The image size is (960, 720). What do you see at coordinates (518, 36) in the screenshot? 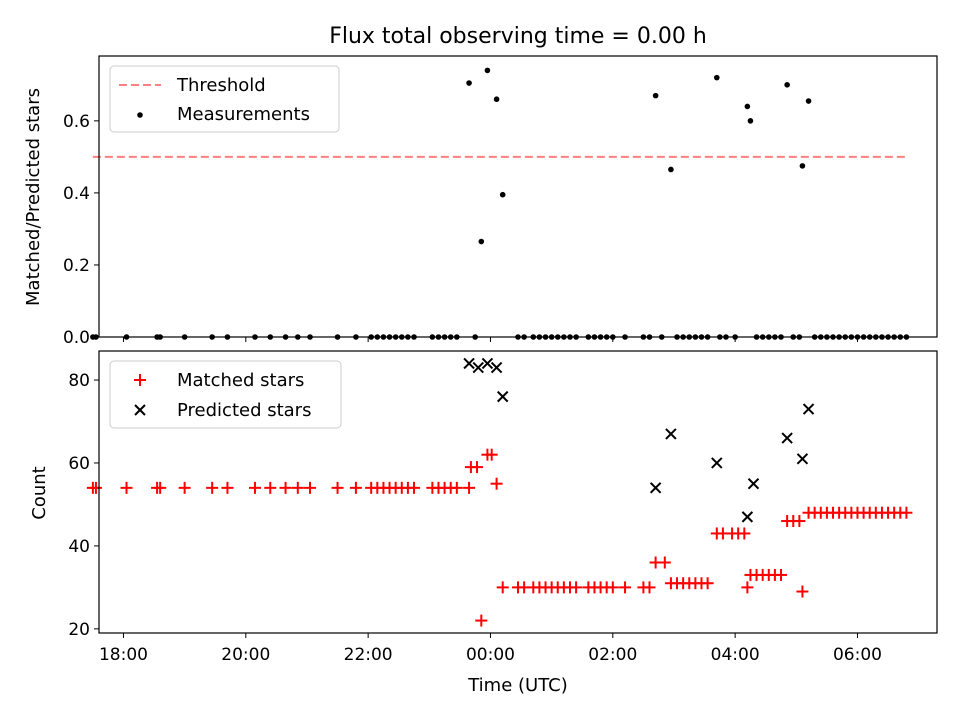
I see `chart-title: Flux total observing time = 0.00 h` at bounding box center [518, 36].